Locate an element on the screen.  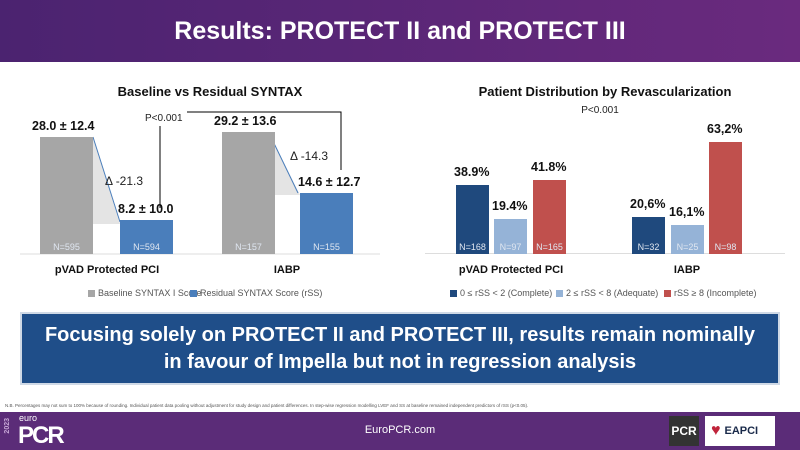
heart-icon: ♥ is located at coordinates (716, 430).